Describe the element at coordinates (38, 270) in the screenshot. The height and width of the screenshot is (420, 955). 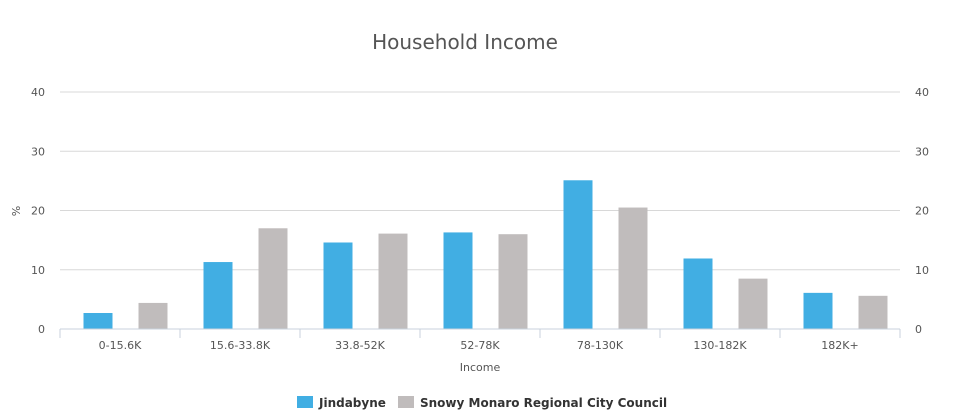
I see `y-tick-label-left: 10` at that location.